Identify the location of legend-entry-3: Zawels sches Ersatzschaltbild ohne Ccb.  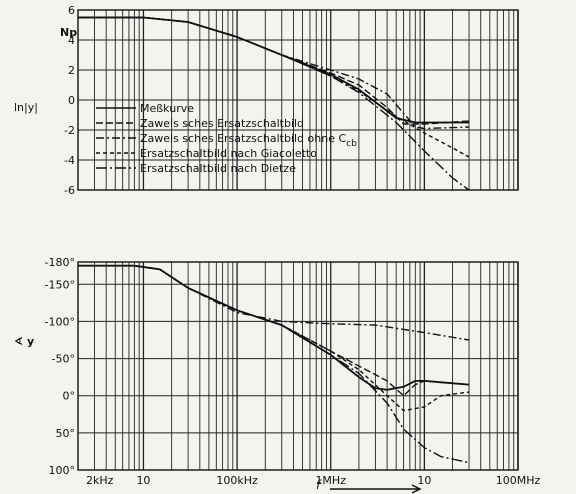
(248, 140).